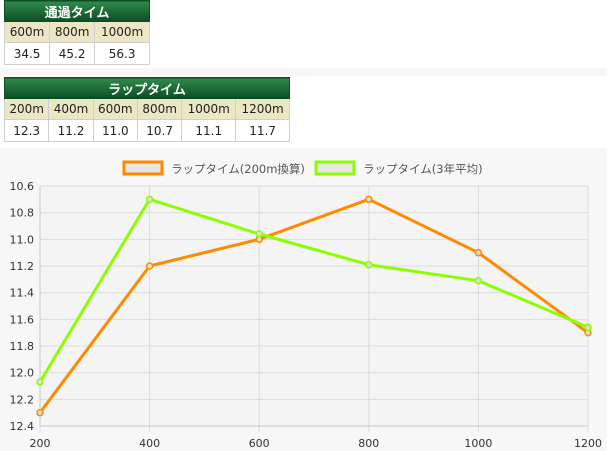 This screenshot has width=607, height=451. I want to click on passing-value-600: 34.5, so click(27, 53).